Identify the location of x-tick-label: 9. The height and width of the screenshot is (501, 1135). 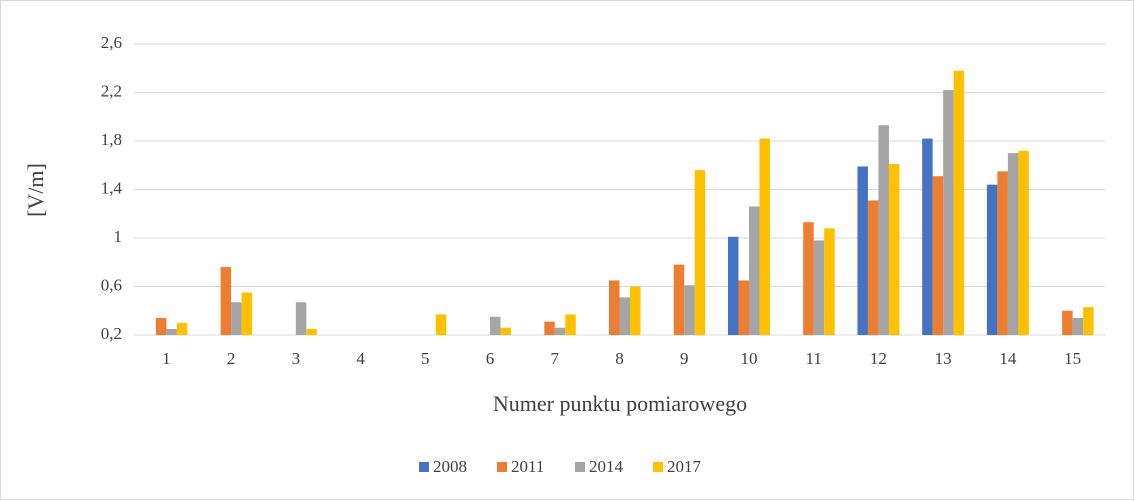
(684, 358).